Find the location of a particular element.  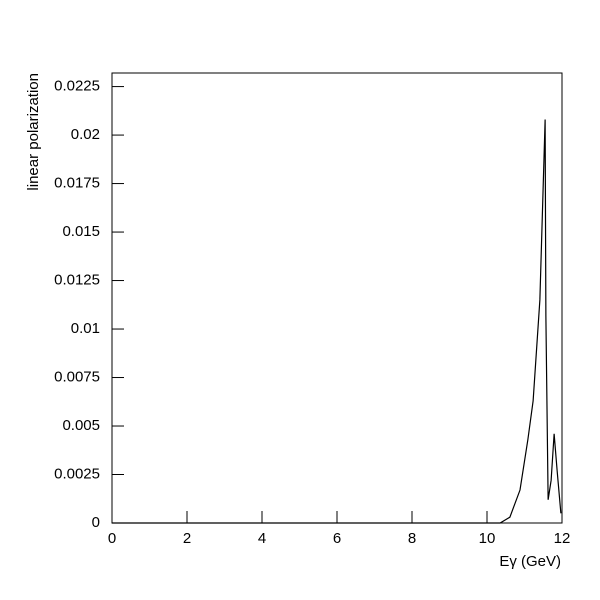

y-tick-label: 0 is located at coordinates (96, 522).